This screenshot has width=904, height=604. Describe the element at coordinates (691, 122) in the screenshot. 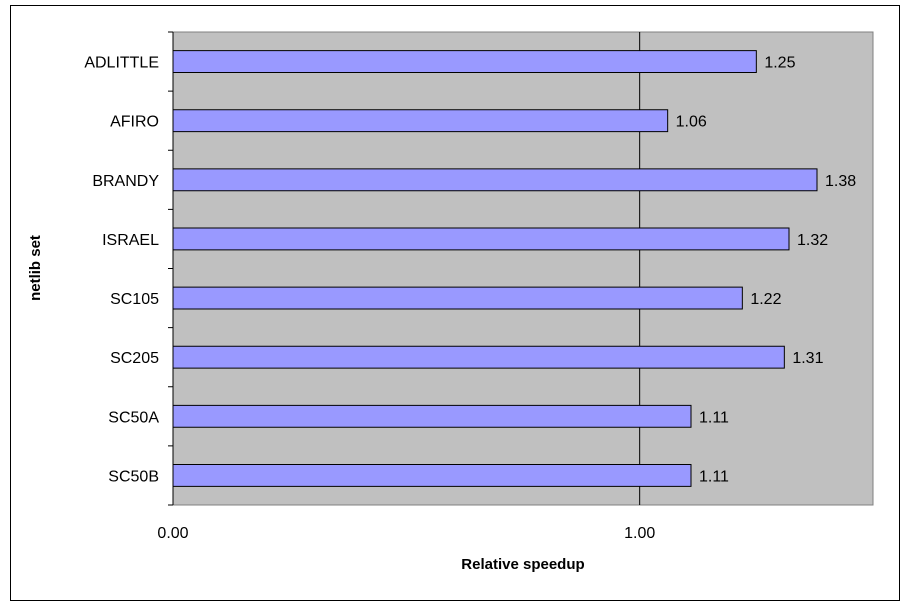

I see `data-label: 1.06` at that location.